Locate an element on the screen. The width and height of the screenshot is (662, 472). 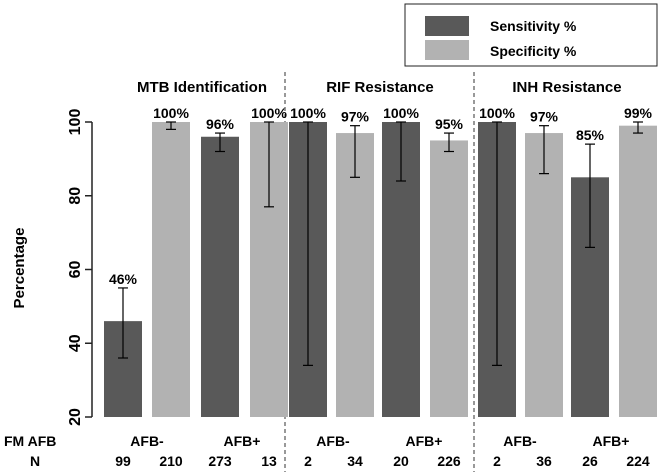
y-tick-label: 100 is located at coordinates (75, 122).